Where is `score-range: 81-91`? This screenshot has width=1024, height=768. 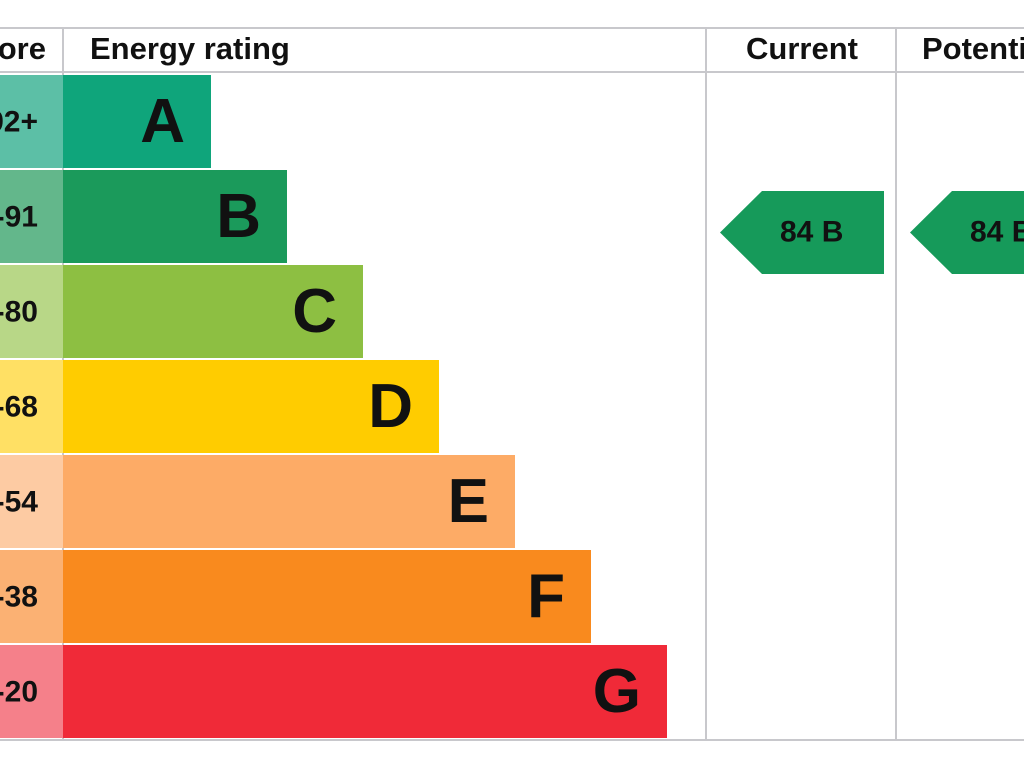
score-range: 81-91 is located at coordinates (19, 216).